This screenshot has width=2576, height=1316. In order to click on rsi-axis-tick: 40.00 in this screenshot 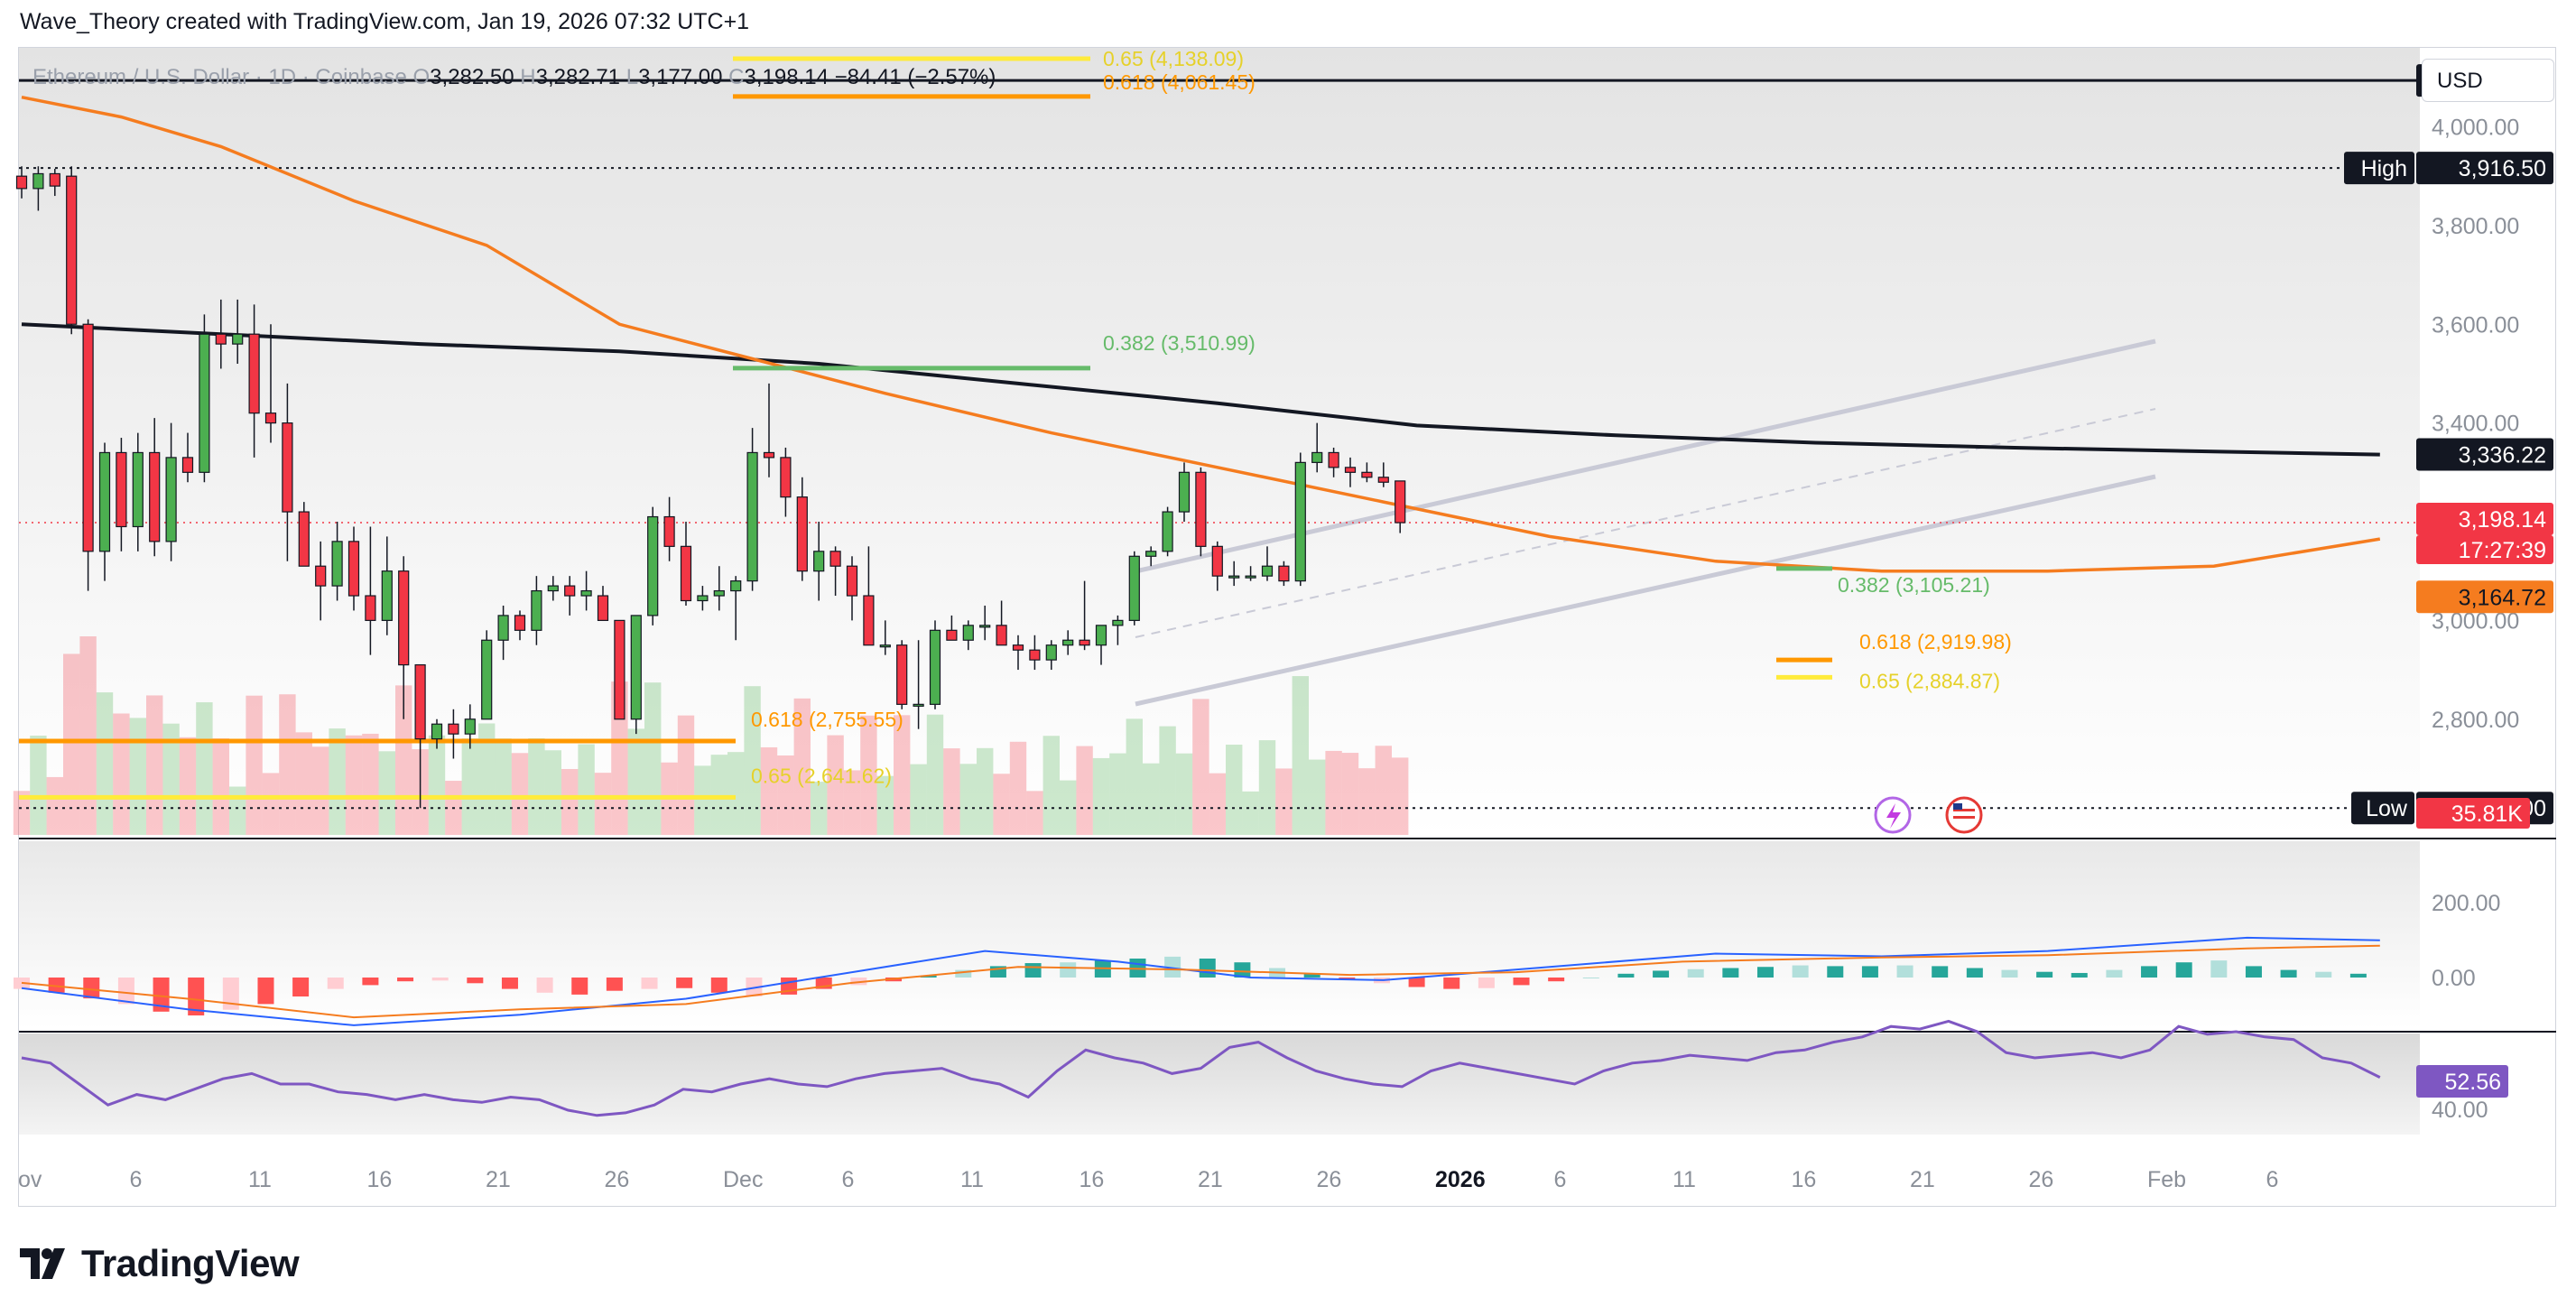, I will do `click(2460, 1110)`.